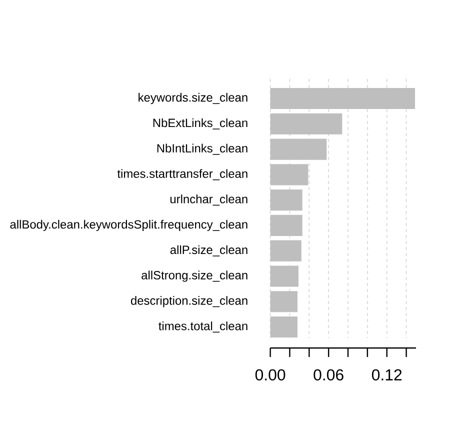 The width and height of the screenshot is (456, 446). Describe the element at coordinates (270, 374) in the screenshot. I see `x-tick-label: 0.00` at that location.